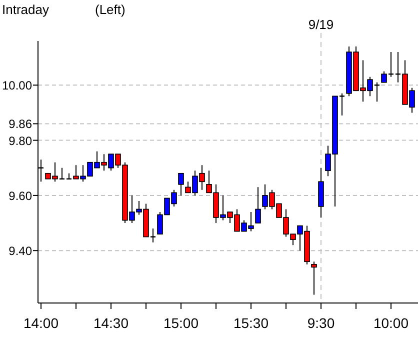  I want to click on x-tick-label: 14:00, so click(41, 323).